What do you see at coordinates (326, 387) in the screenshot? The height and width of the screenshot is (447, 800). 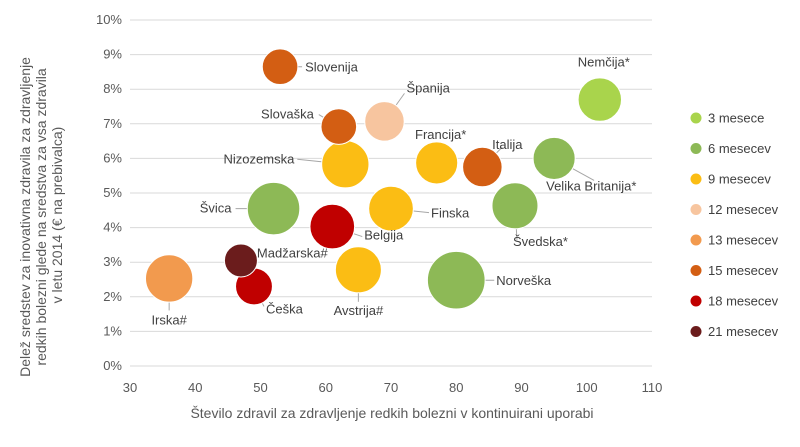 I see `x-tick-label: 60` at bounding box center [326, 387].